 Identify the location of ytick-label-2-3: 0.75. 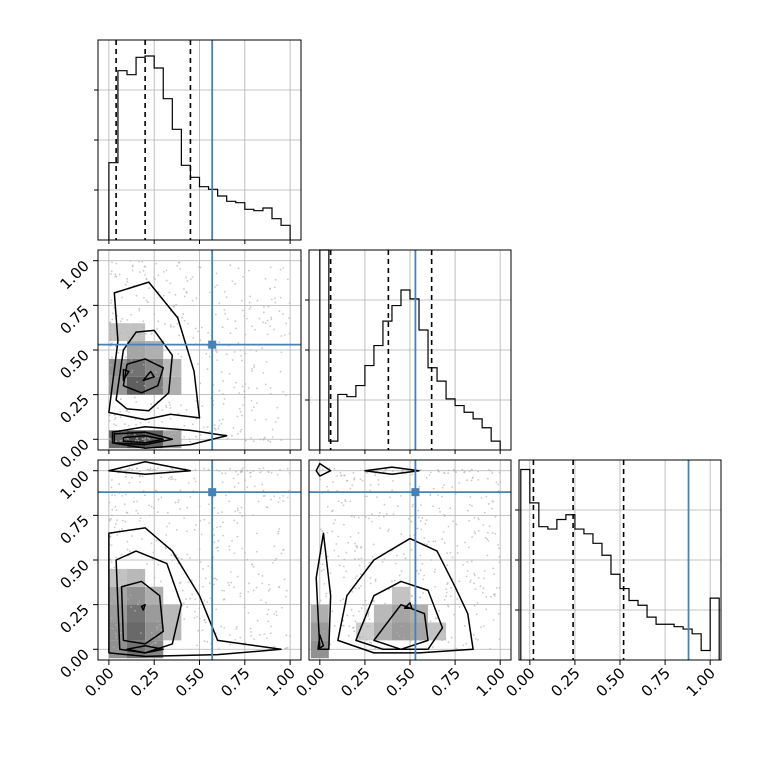
(74, 529).